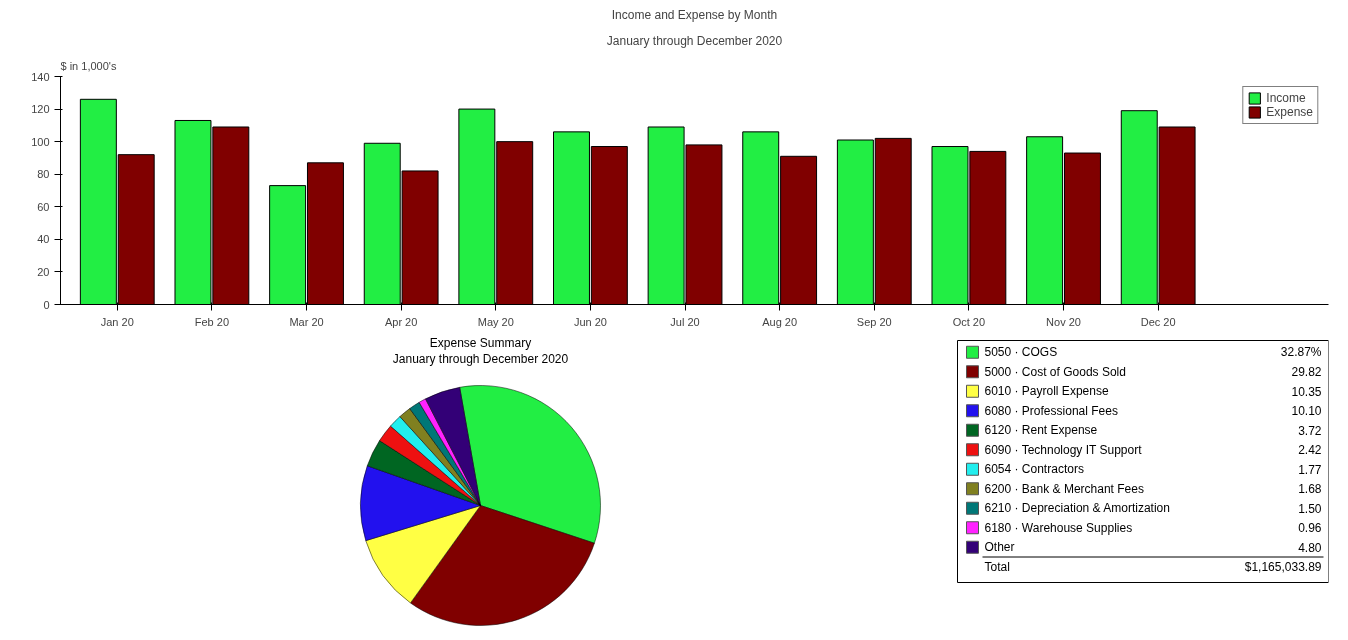 Image resolution: width=1348 pixels, height=640 pixels. Describe the element at coordinates (1158, 321) in the screenshot. I see `x-tick-label: Dec 20` at that location.